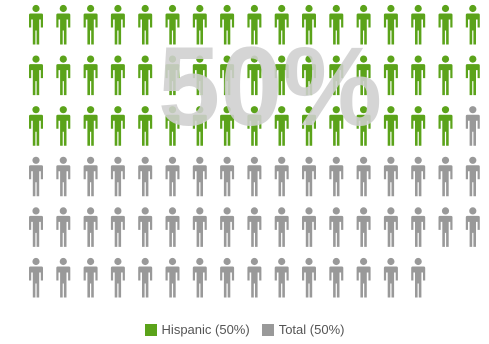  I want to click on legend-label-hispanic: Hispanic (50%), so click(206, 329).